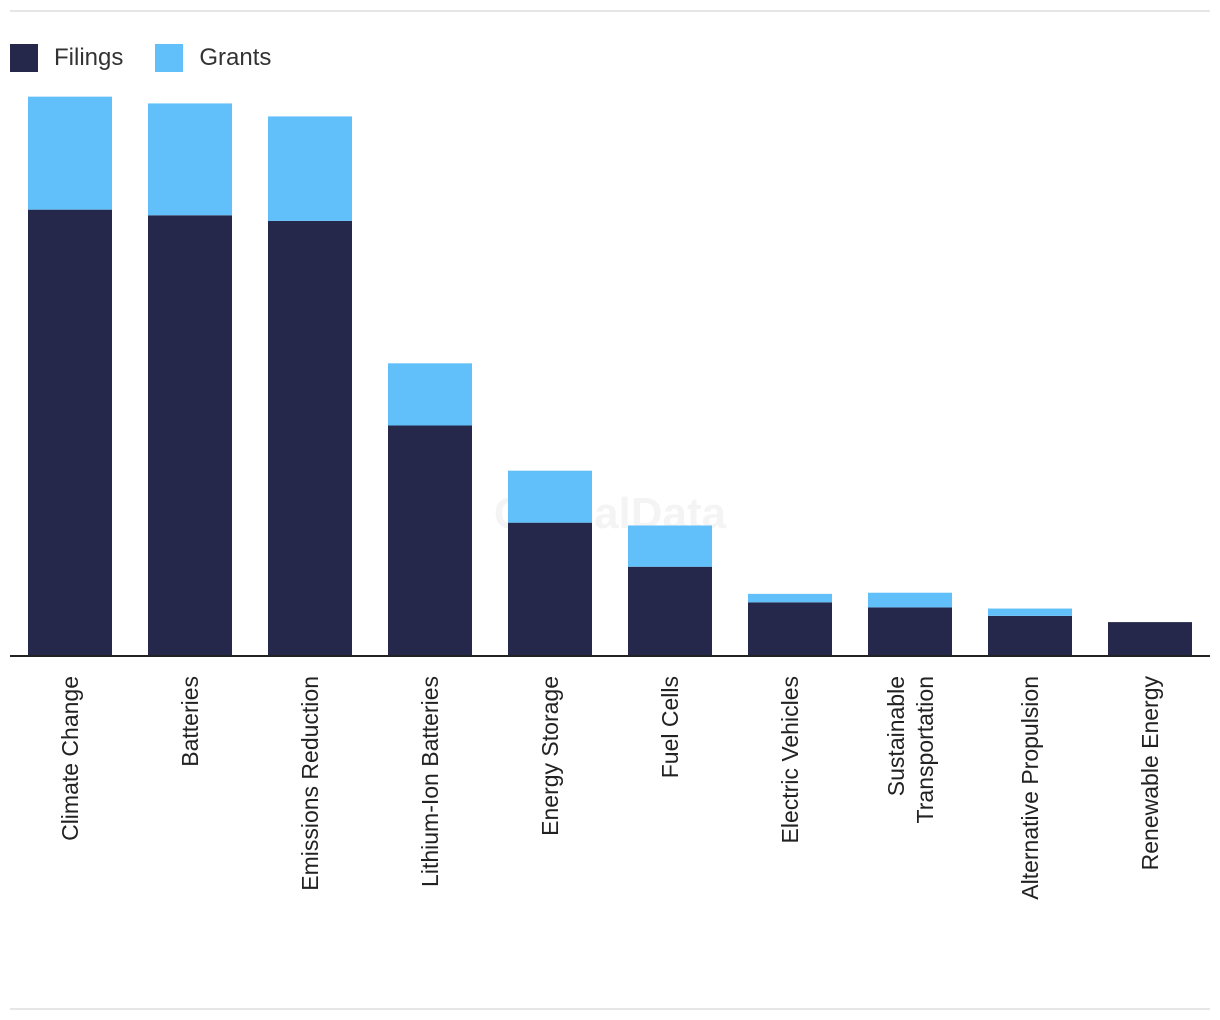  What do you see at coordinates (169, 58) in the screenshot?
I see `legend-swatch-grants` at bounding box center [169, 58].